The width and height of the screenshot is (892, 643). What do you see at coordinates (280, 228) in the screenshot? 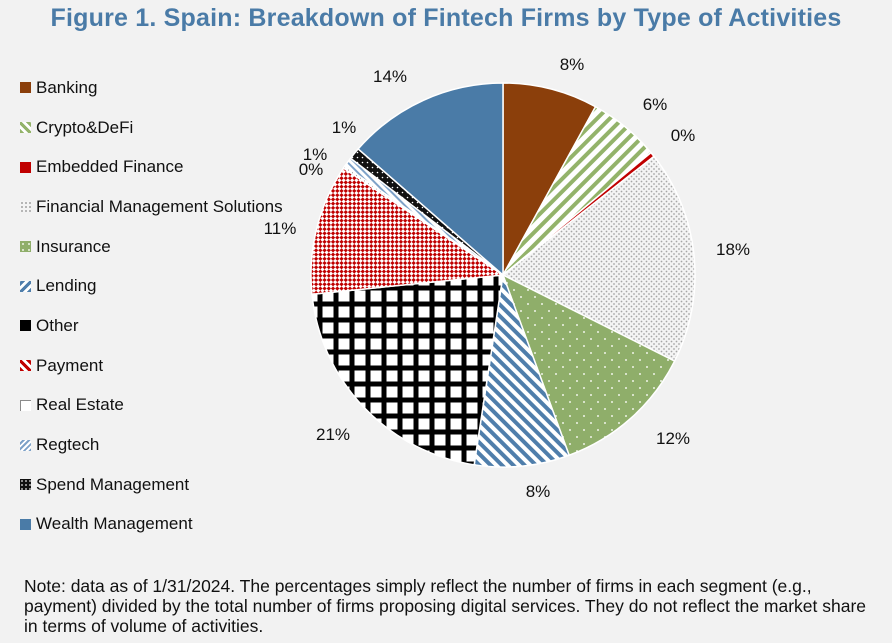
I see `slice-value-label: 11%` at bounding box center [280, 228].